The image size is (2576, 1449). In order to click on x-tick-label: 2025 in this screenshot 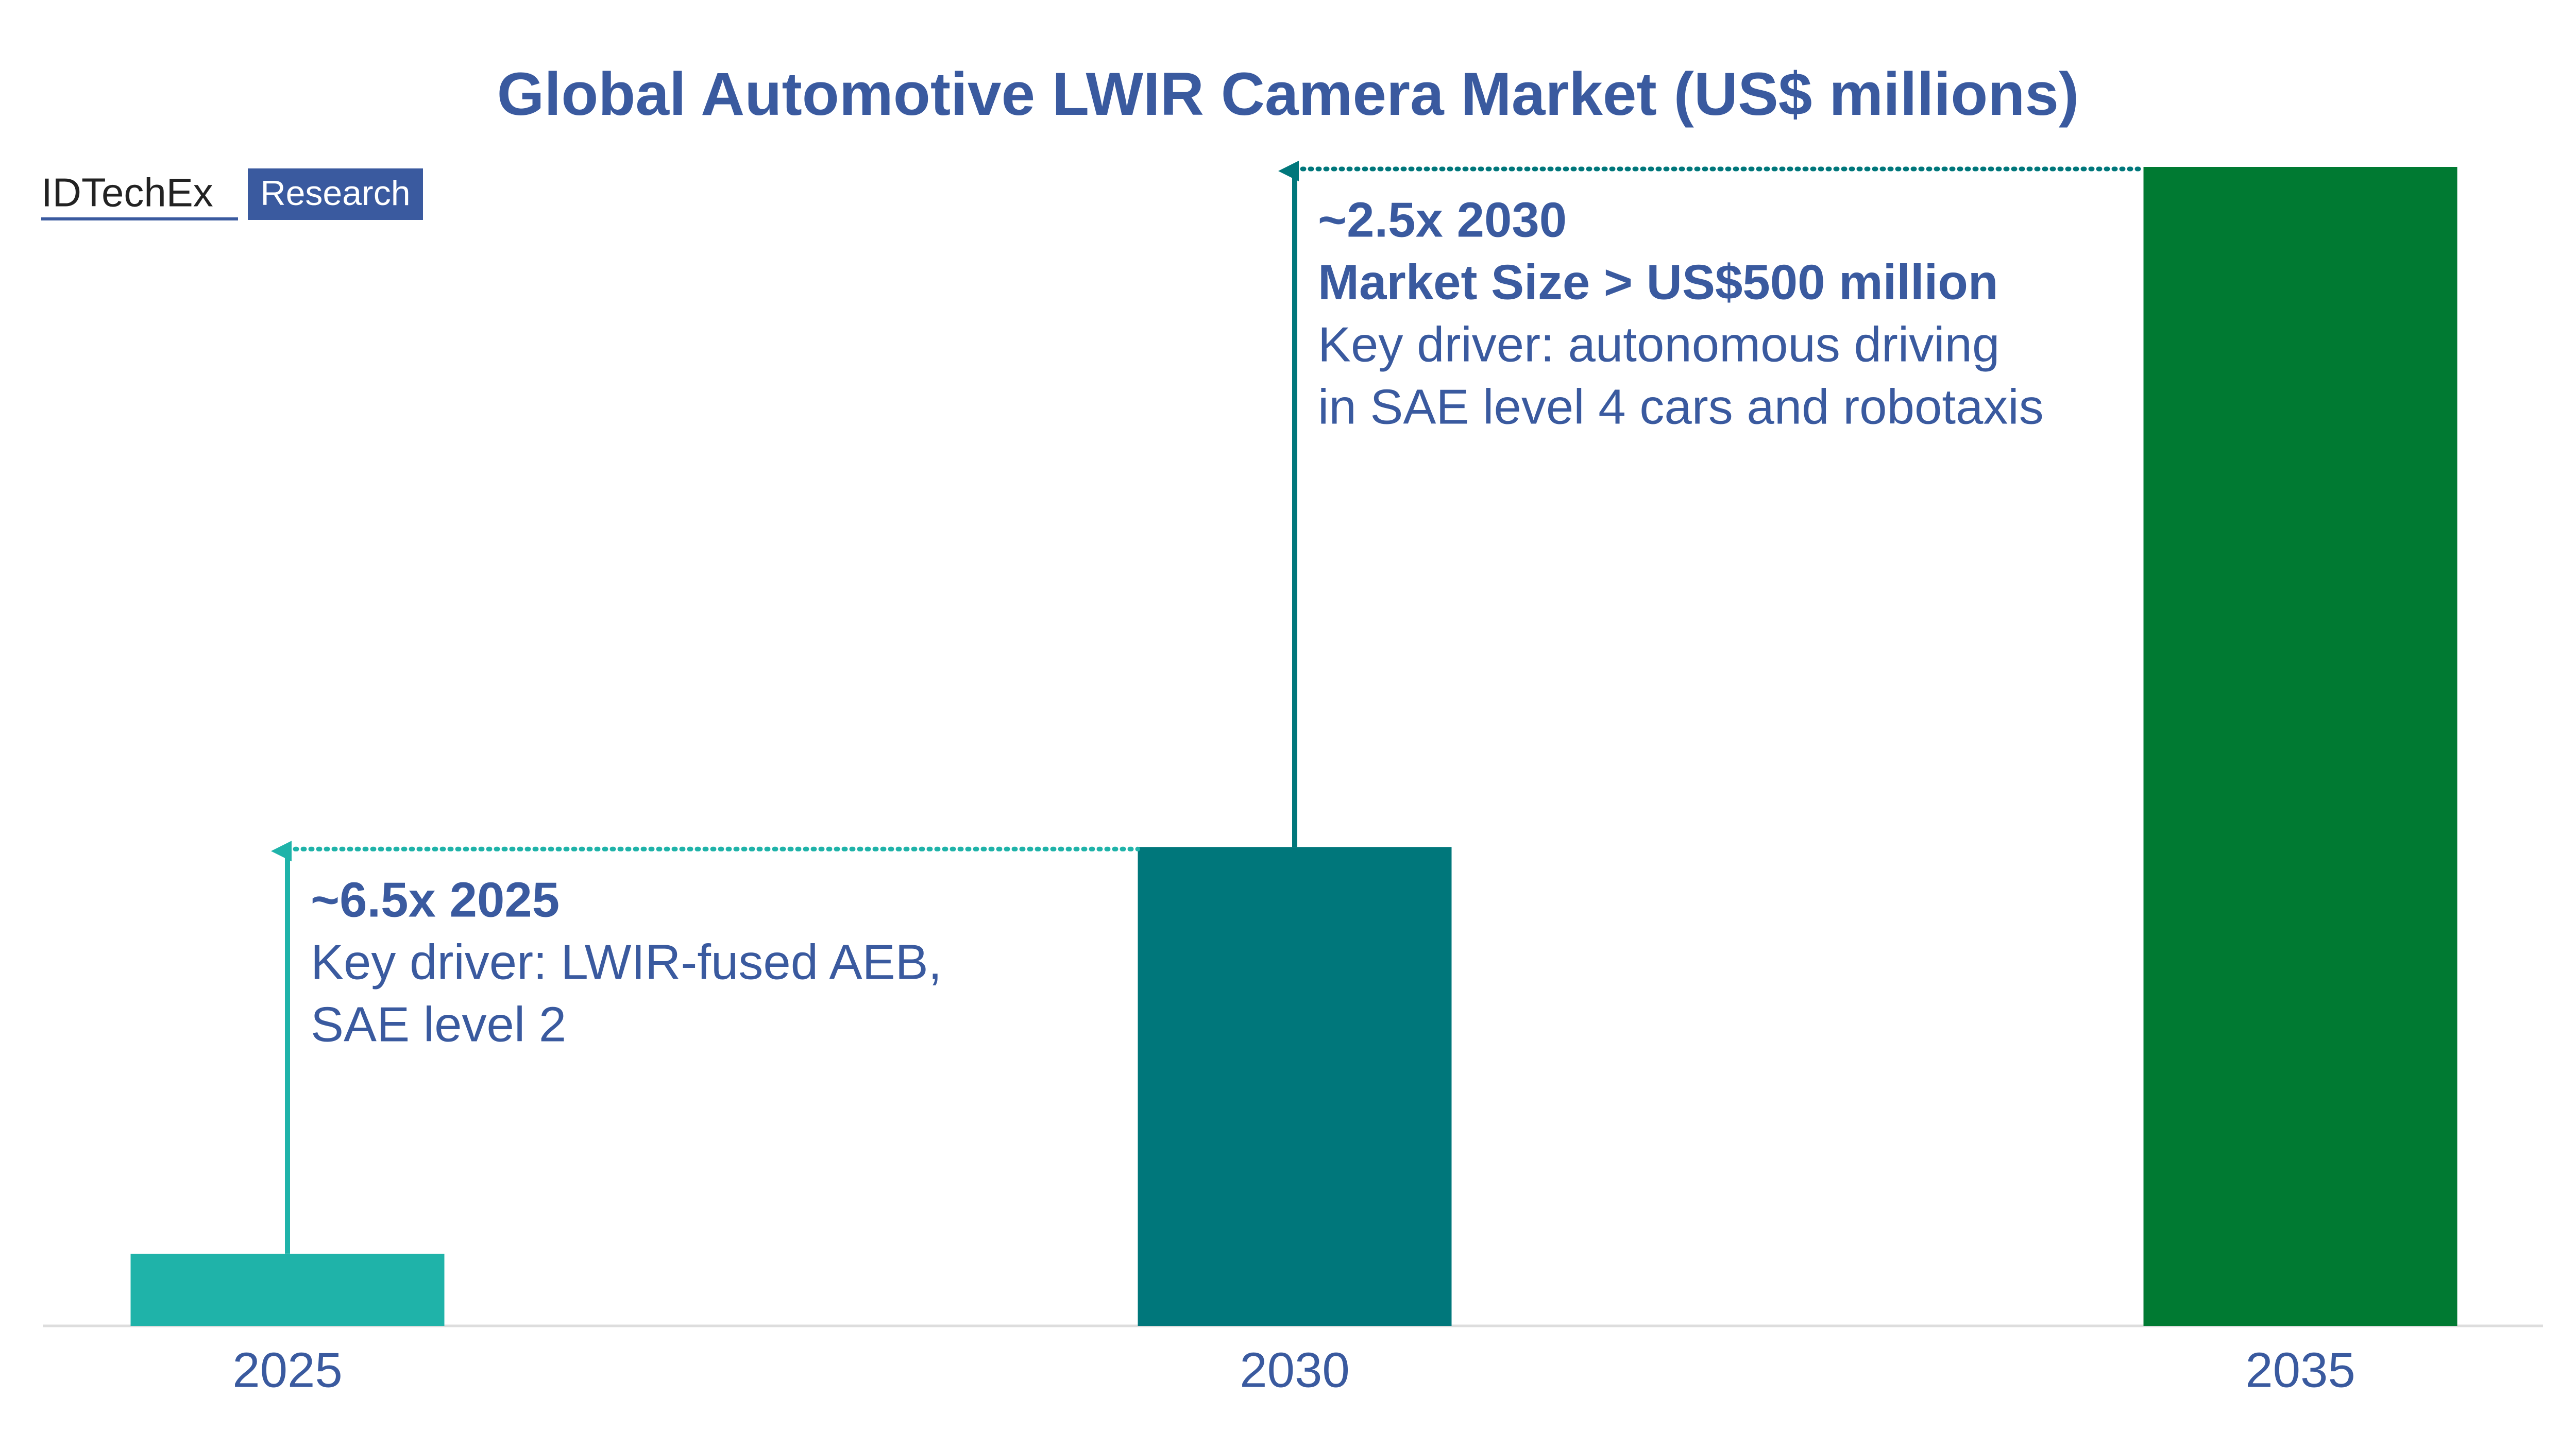, I will do `click(287, 1370)`.